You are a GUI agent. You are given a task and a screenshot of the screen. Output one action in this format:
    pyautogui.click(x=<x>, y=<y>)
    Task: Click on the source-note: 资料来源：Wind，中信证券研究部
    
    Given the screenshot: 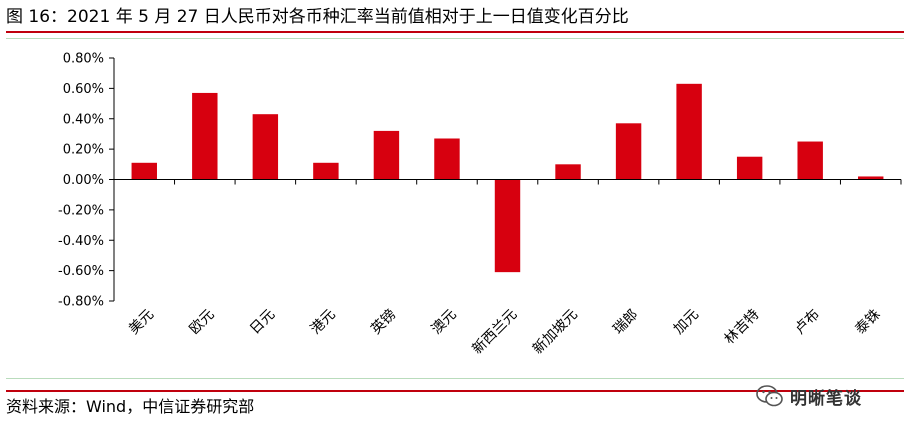 What is the action you would take?
    pyautogui.click(x=130, y=406)
    